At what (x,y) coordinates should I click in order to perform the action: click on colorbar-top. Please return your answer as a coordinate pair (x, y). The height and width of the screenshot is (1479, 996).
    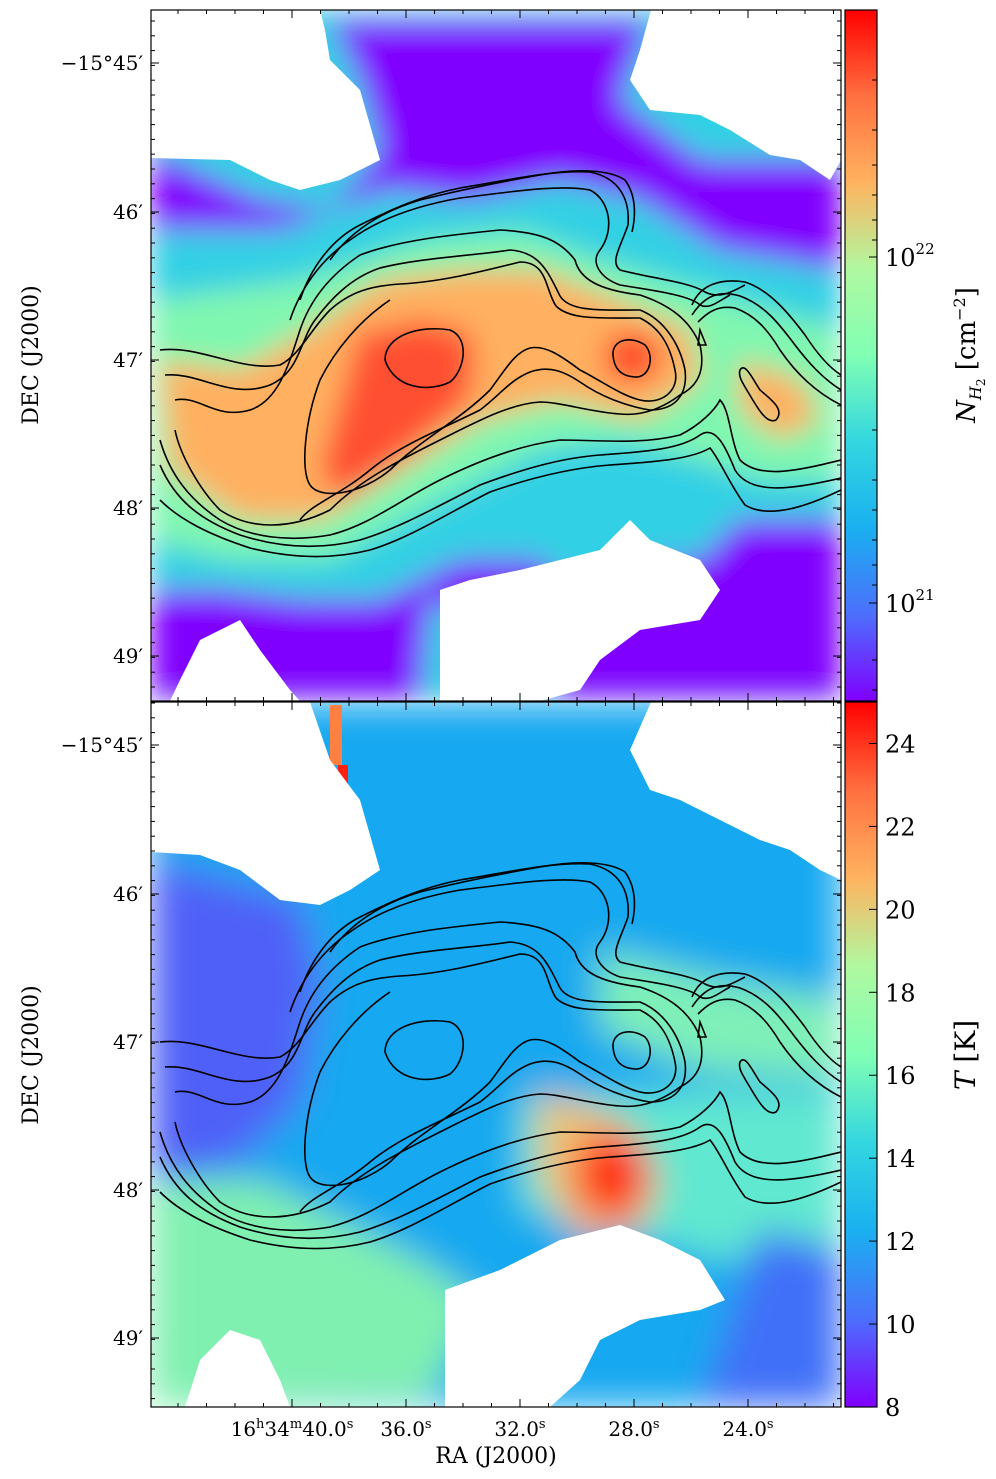
    Looking at the image, I should click on (861, 355).